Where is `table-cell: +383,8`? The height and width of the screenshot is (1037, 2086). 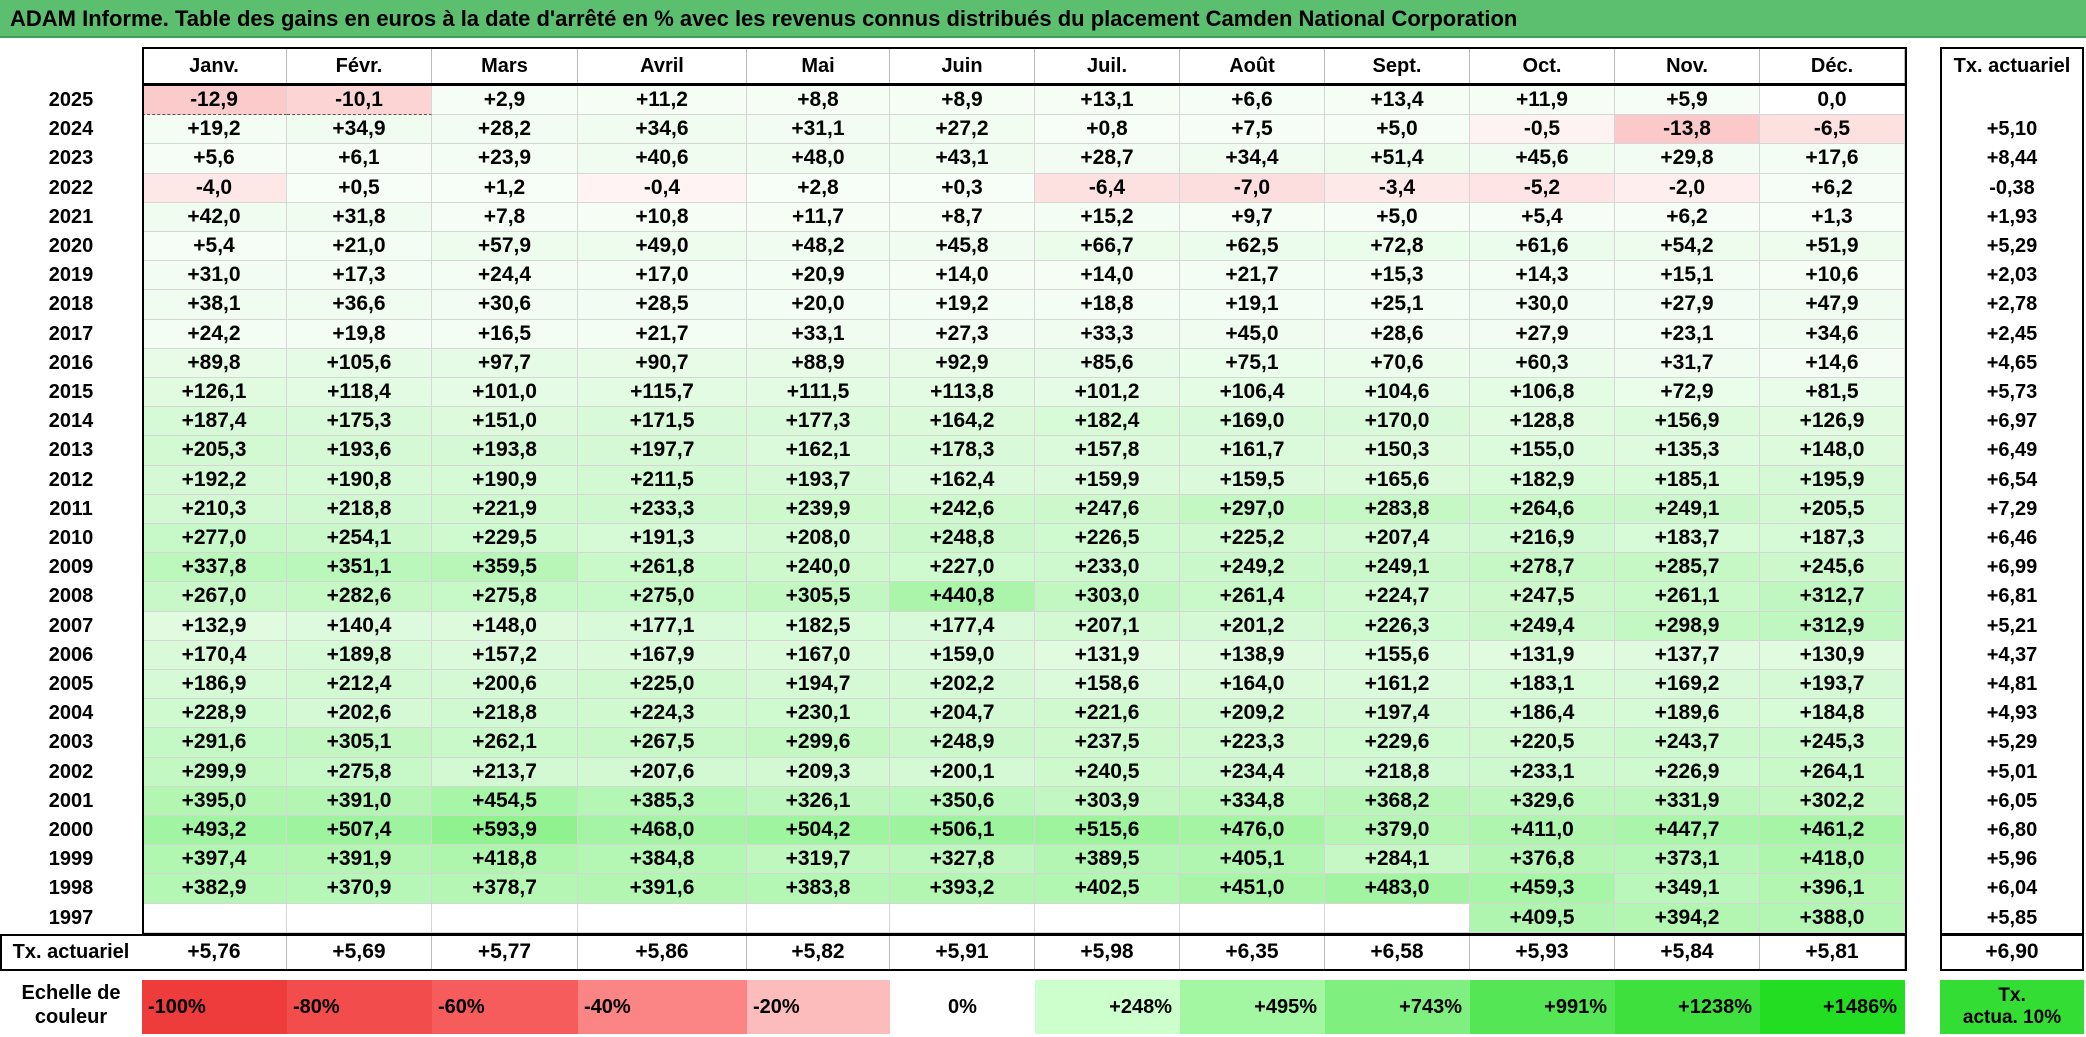
table-cell: +383,8 is located at coordinates (818, 889).